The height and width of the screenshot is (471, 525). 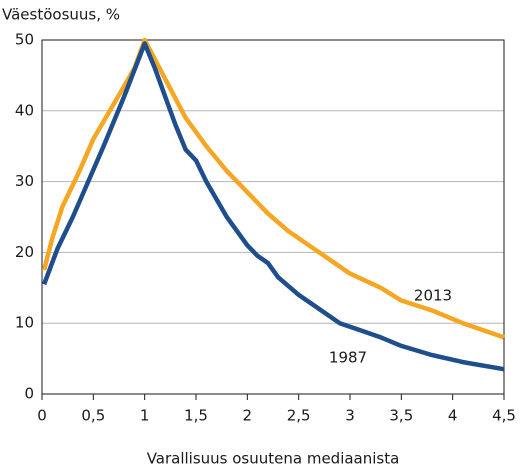 What do you see at coordinates (61, 15) in the screenshot?
I see `y-axis-title: Väestöosuus, %` at bounding box center [61, 15].